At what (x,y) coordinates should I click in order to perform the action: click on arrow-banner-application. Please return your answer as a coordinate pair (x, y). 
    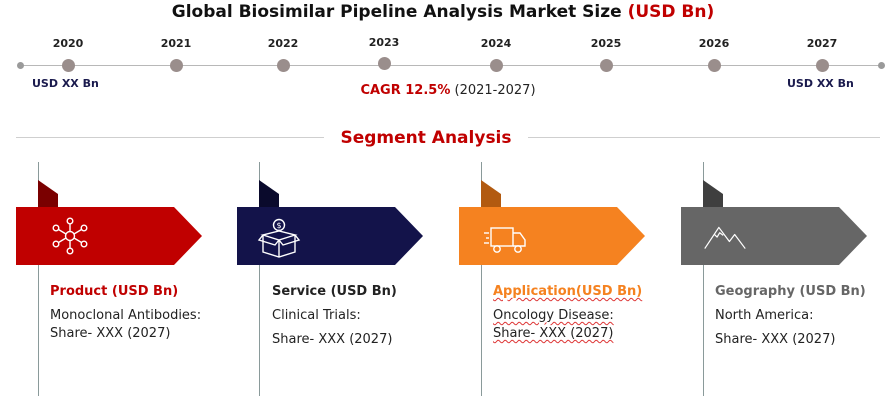
    Looking at the image, I should click on (552, 222).